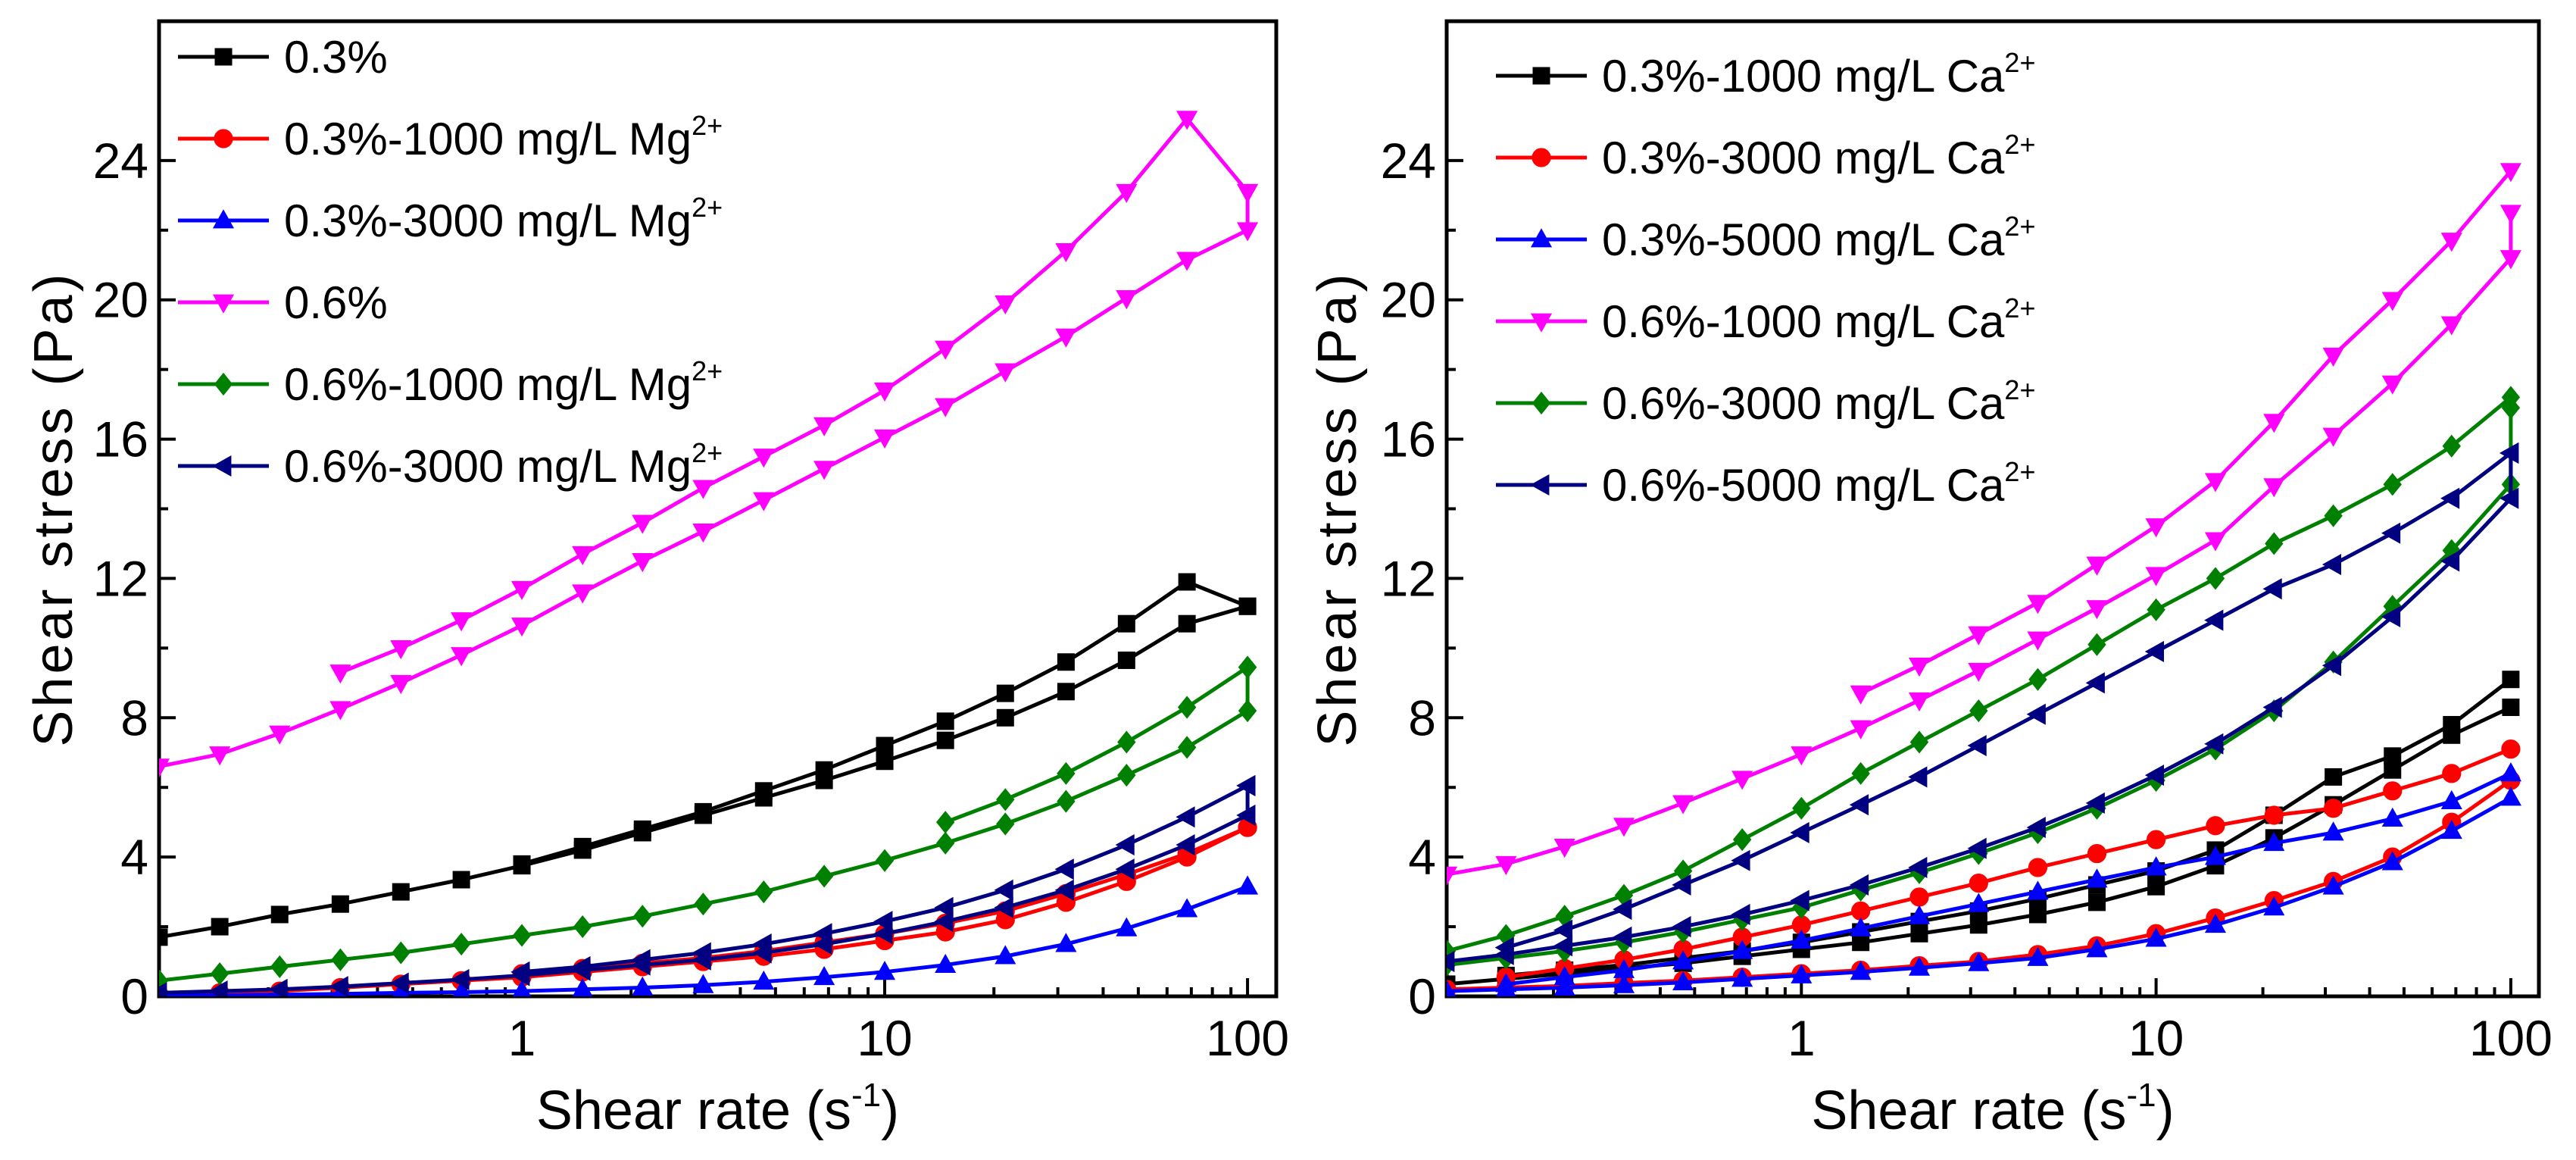  What do you see at coordinates (1422, 996) in the screenshot?
I see `y-tick-label: 0` at bounding box center [1422, 996].